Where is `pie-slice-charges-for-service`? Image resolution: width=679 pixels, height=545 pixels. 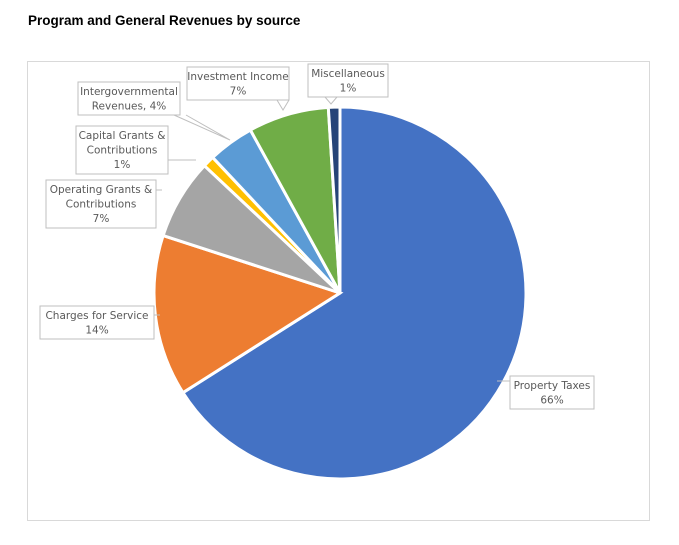 pie-slice-charges-for-service is located at coordinates (248, 314).